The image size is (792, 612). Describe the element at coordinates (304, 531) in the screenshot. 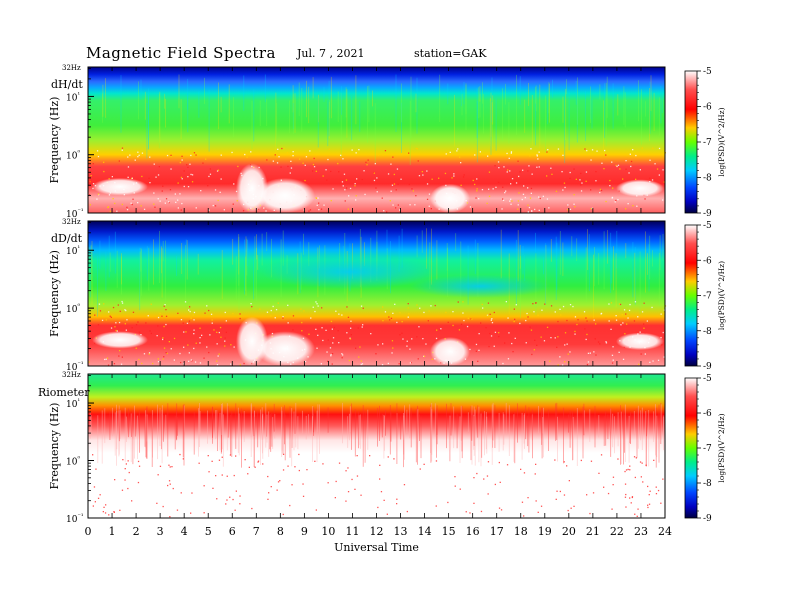

I see `x-tick-label: 9` at that location.